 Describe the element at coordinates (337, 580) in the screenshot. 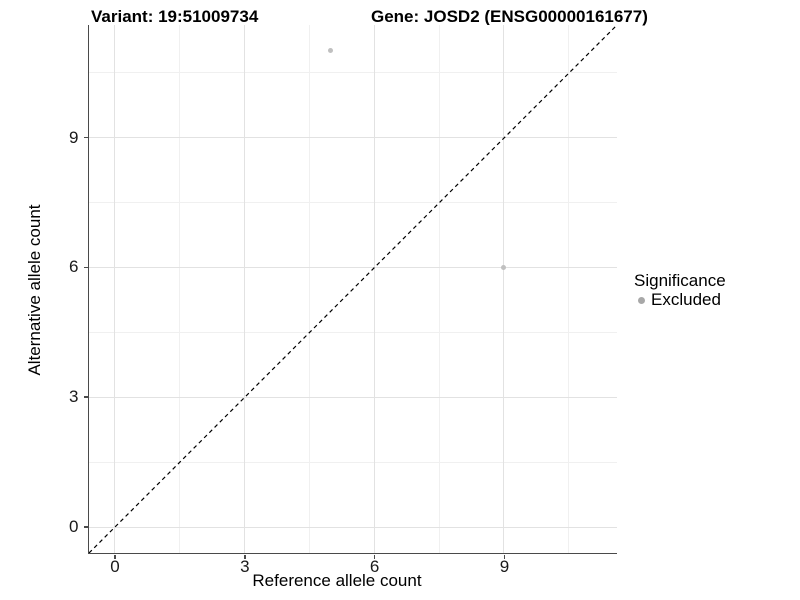

I see `x-axis-title: Reference allele count` at that location.